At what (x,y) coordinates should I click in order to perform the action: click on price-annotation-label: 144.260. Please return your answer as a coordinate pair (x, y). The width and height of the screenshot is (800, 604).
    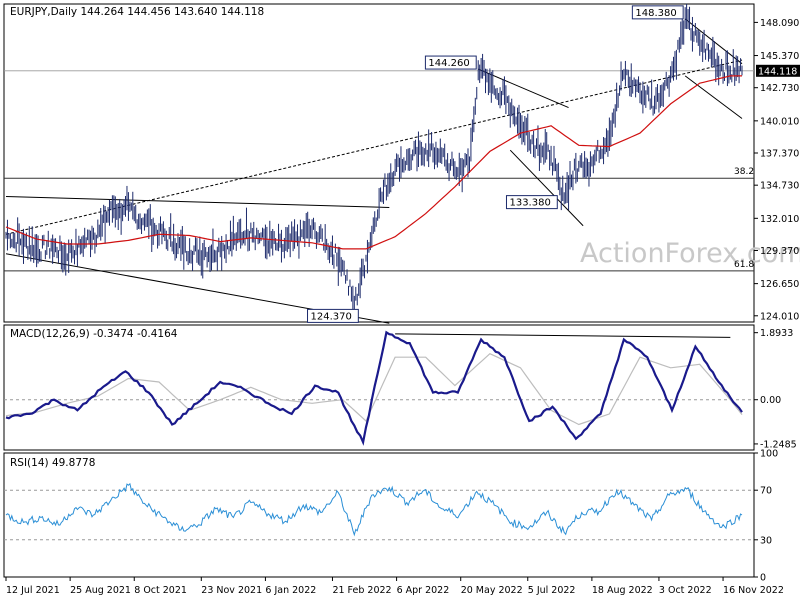
    Looking at the image, I should click on (448, 63).